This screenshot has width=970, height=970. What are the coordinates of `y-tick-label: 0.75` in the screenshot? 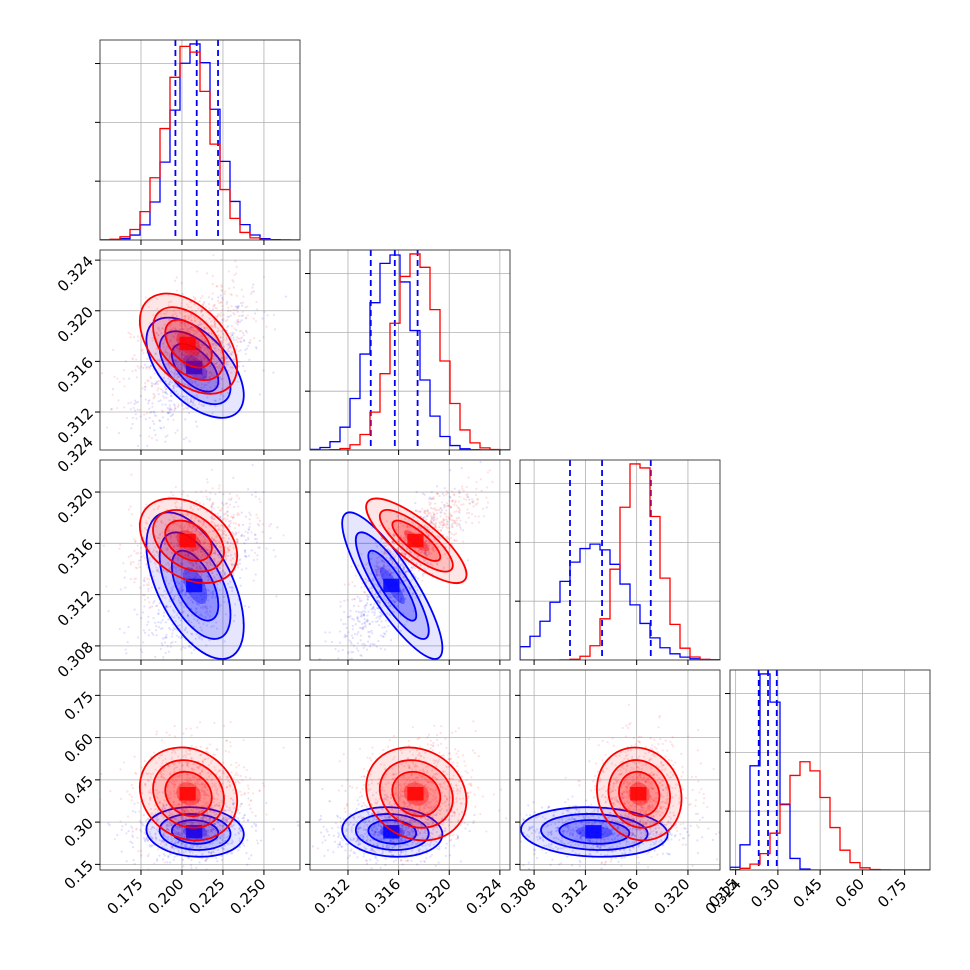 It's located at (79, 706).